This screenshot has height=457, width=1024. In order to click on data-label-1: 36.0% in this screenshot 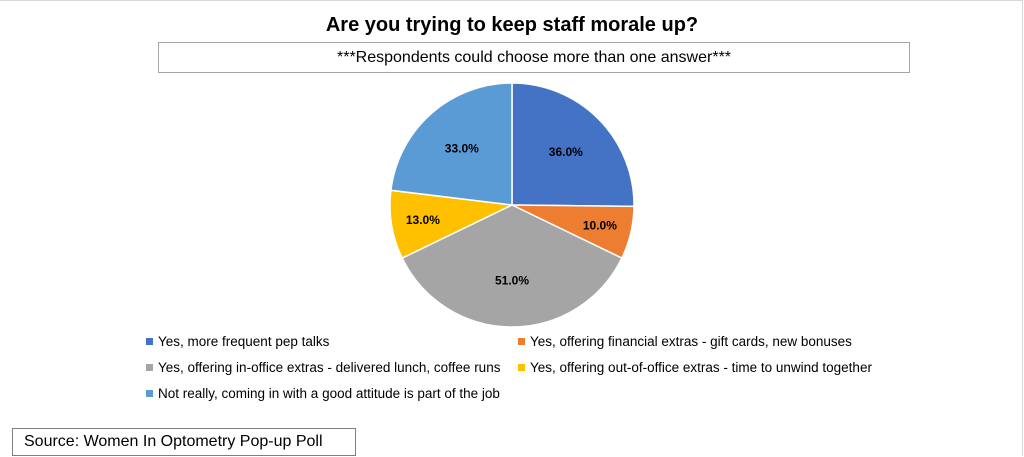, I will do `click(566, 152)`.